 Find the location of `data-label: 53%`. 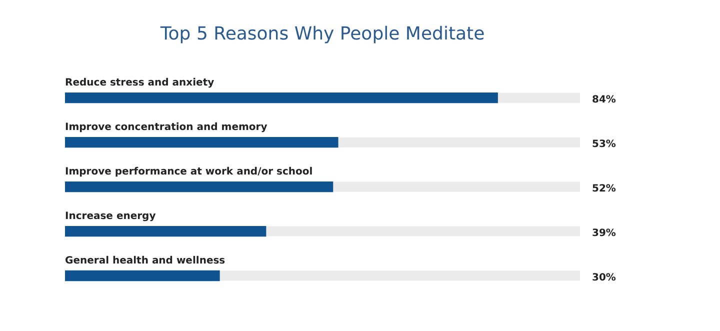

data-label: 53% is located at coordinates (604, 144).